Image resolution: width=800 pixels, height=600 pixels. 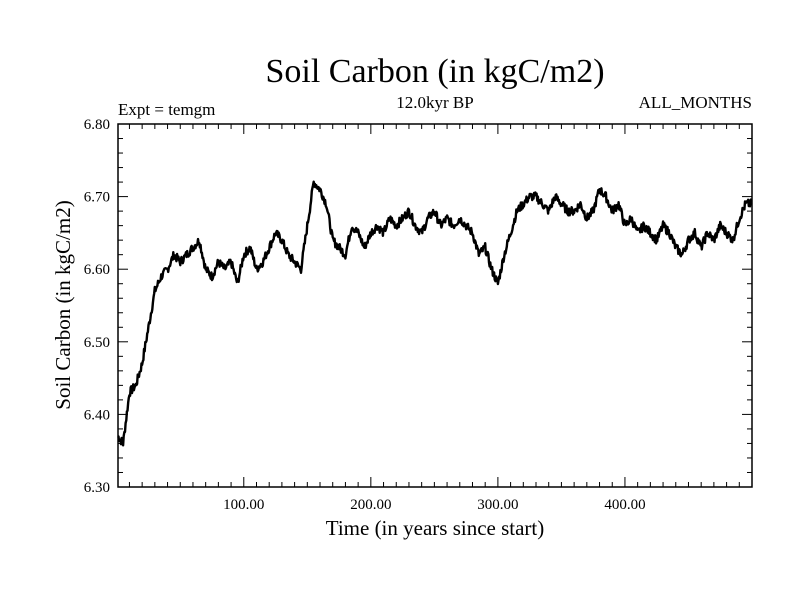 What do you see at coordinates (434, 102) in the screenshot?
I see `period-label: 12.0kyr BP` at bounding box center [434, 102].